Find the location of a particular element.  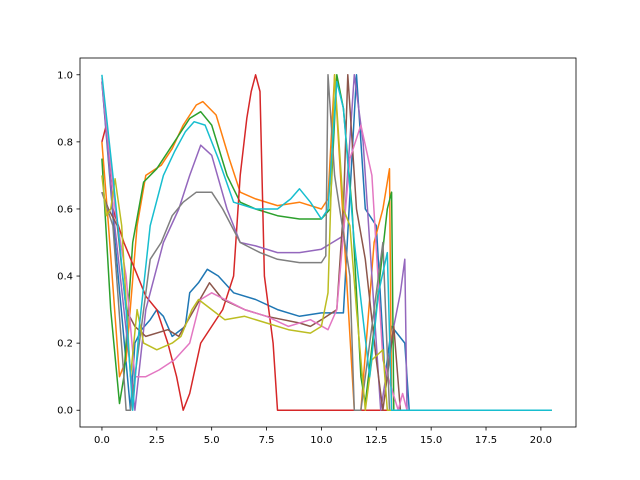

x-tick-label: 17.5 is located at coordinates (486, 440).